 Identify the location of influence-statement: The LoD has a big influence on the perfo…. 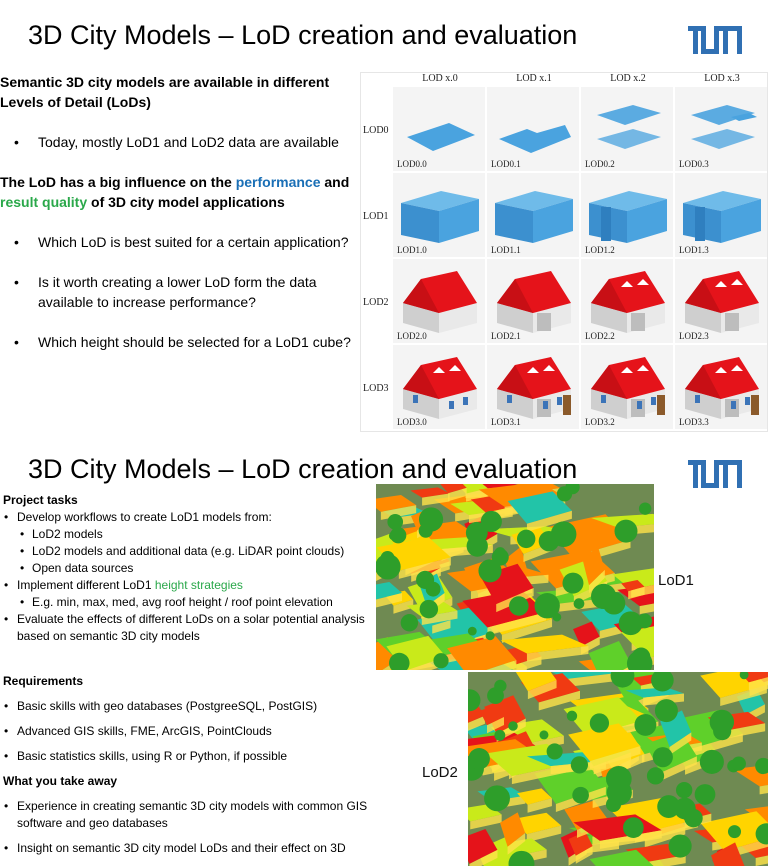
(178, 192).